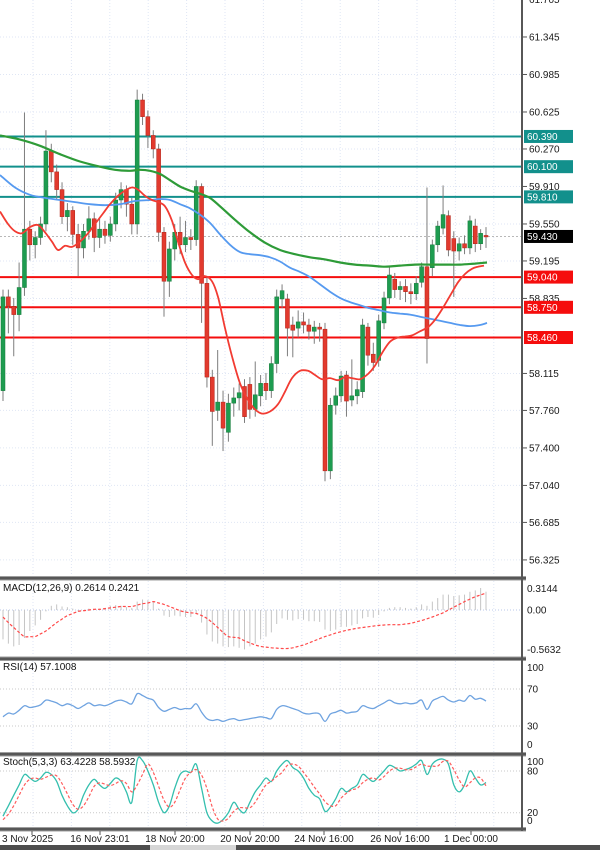 Image resolution: width=600 pixels, height=850 pixels. I want to click on rsi-levels, so click(260, 707).